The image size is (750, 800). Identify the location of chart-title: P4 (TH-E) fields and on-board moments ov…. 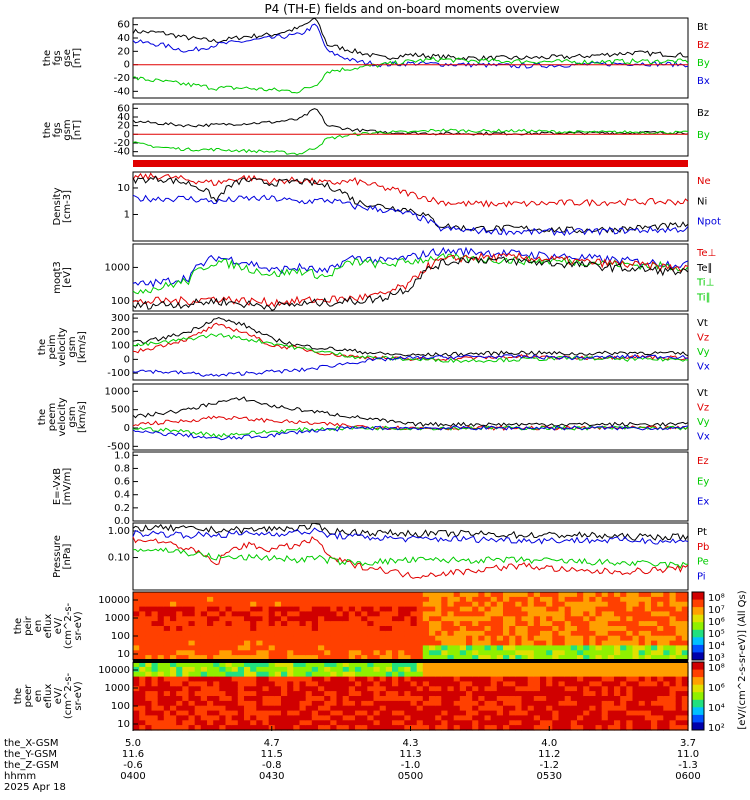
(411, 9).